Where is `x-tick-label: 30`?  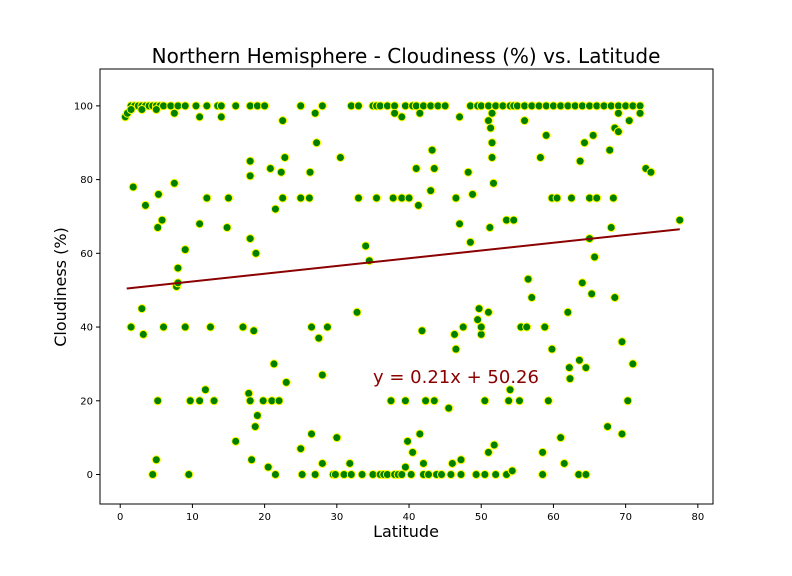 x-tick-label: 30 is located at coordinates (336, 517).